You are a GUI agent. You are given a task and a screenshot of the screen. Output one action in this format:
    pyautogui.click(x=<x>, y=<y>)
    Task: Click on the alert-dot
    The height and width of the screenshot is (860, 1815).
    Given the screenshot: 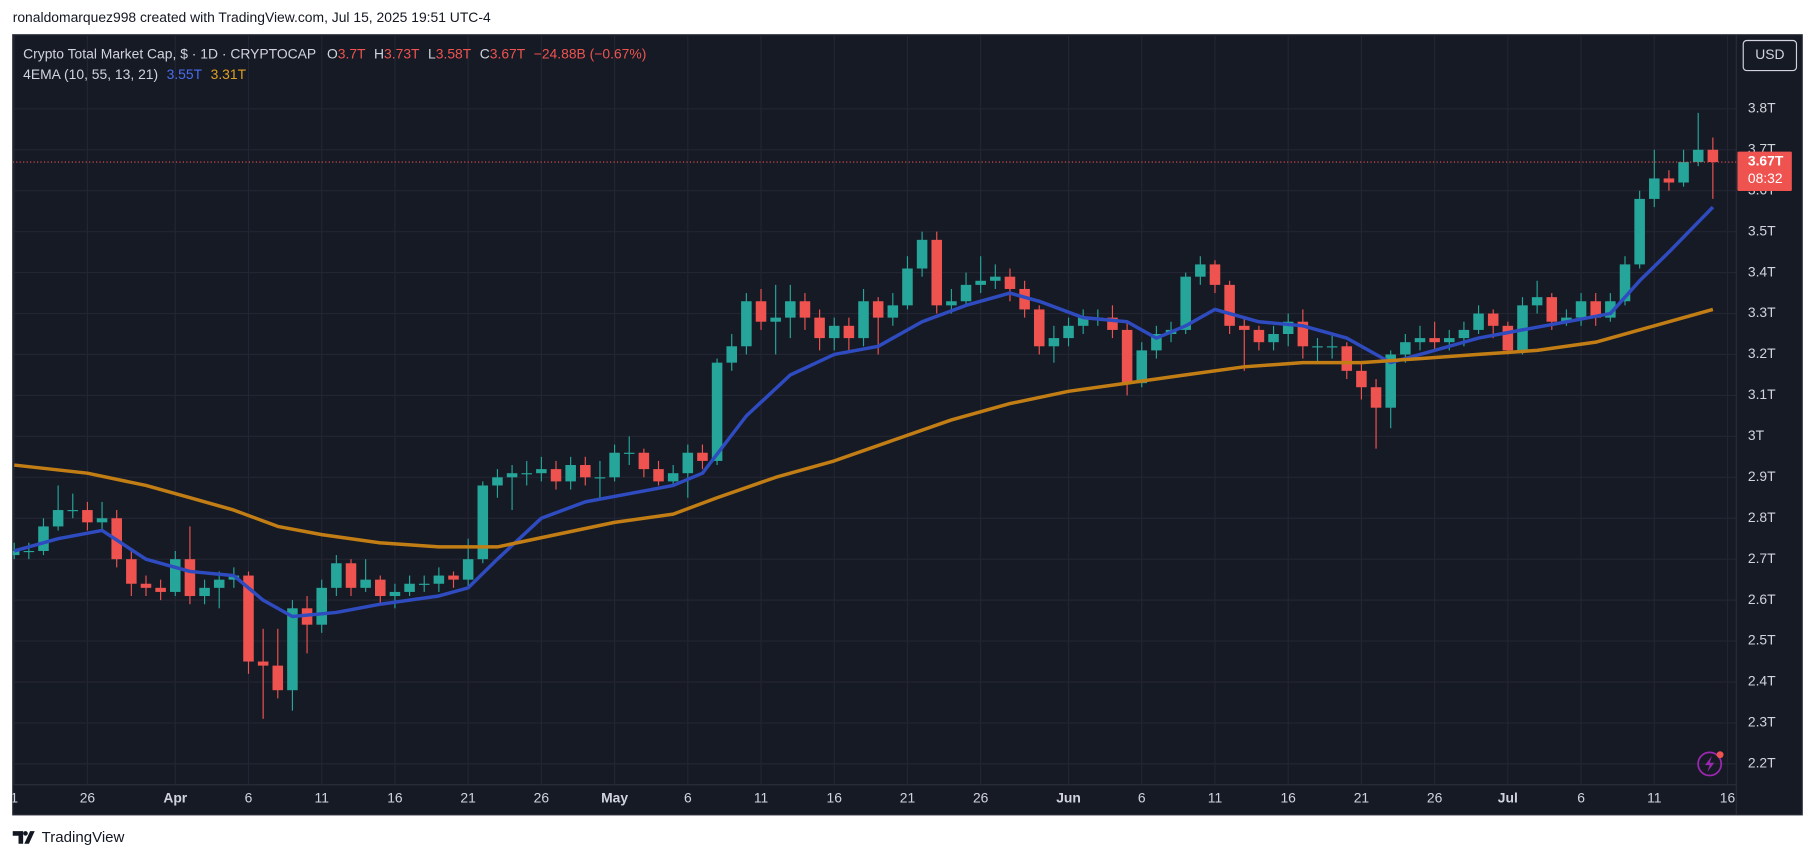 What is the action you would take?
    pyautogui.click(x=1720, y=755)
    